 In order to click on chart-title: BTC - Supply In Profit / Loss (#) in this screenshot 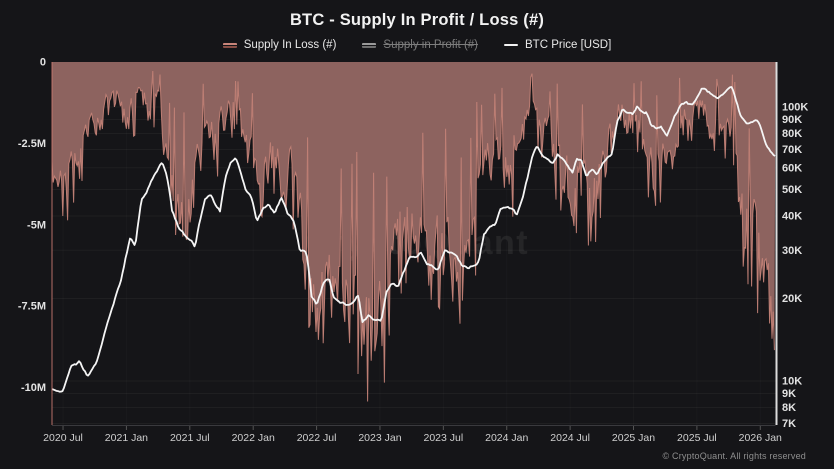, I will do `click(417, 20)`.